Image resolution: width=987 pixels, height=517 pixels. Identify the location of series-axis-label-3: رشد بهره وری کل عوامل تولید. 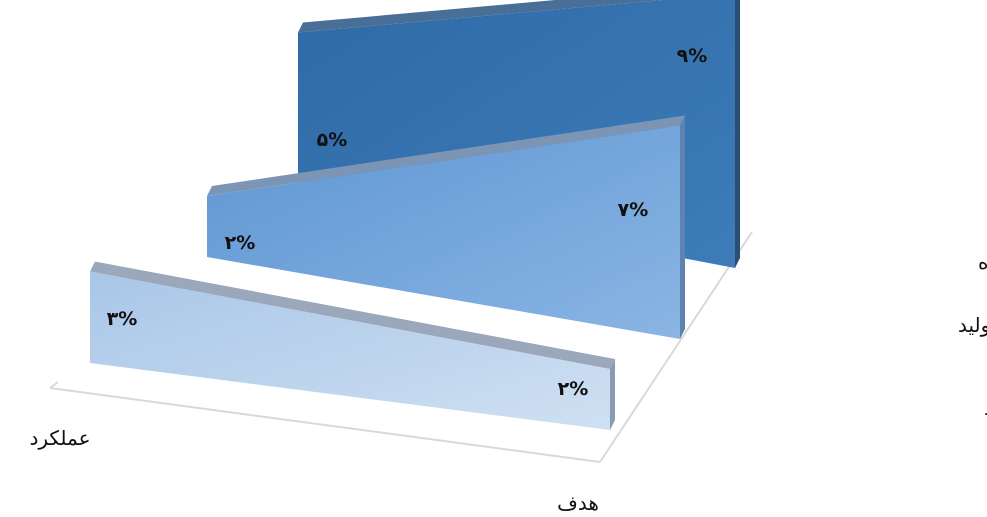
(985, 408).